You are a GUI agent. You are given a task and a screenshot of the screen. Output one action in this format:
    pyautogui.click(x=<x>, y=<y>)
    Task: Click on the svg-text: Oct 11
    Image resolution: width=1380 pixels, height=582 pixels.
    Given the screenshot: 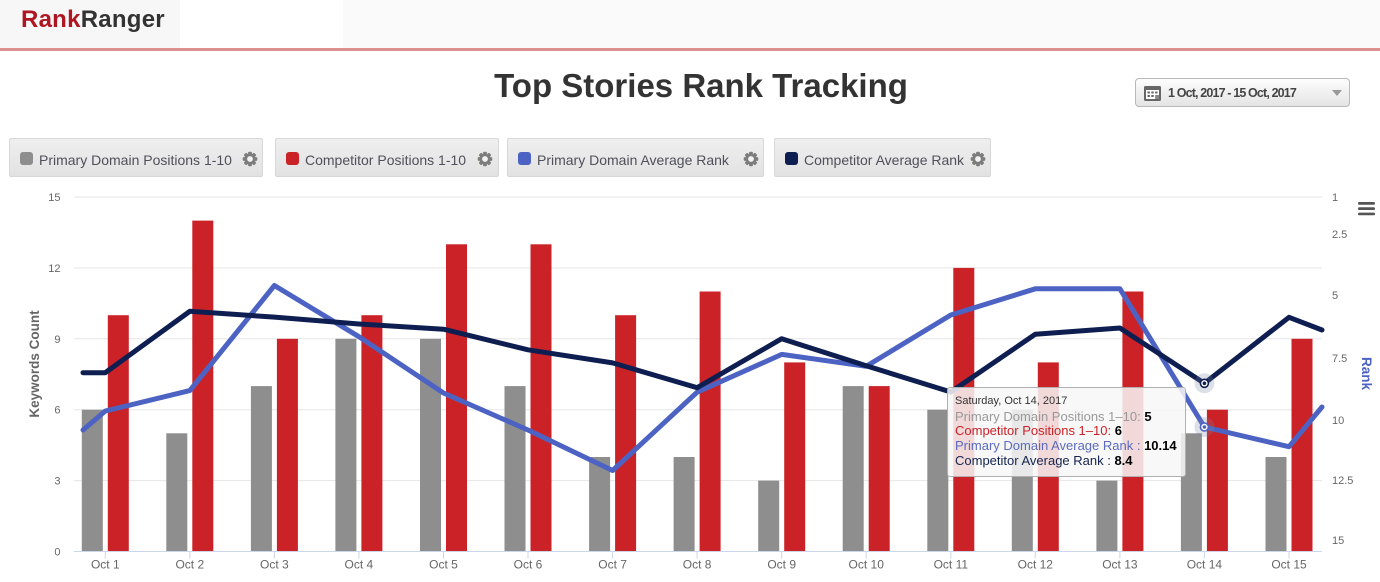 What is the action you would take?
    pyautogui.click(x=951, y=565)
    